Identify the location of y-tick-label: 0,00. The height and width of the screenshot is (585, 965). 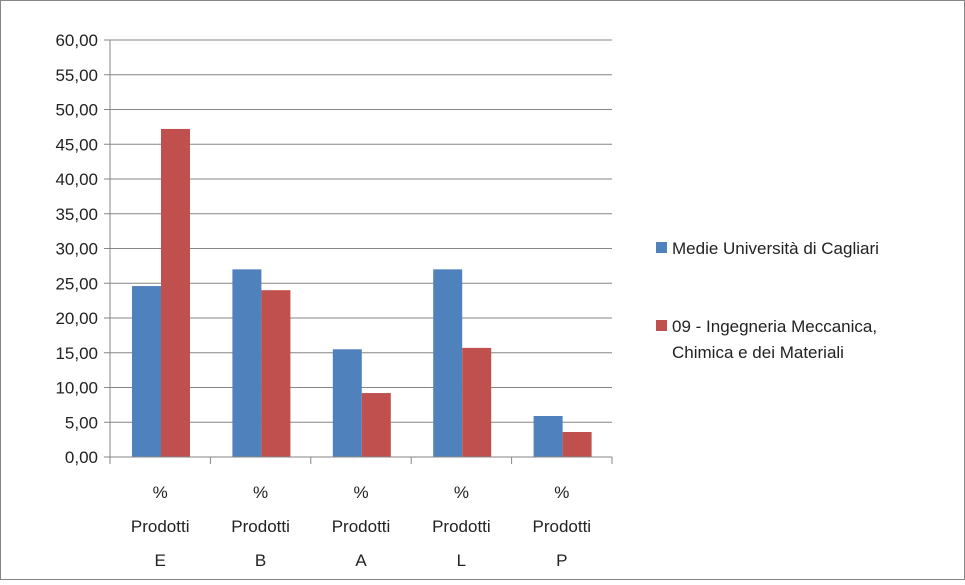
(81, 457).